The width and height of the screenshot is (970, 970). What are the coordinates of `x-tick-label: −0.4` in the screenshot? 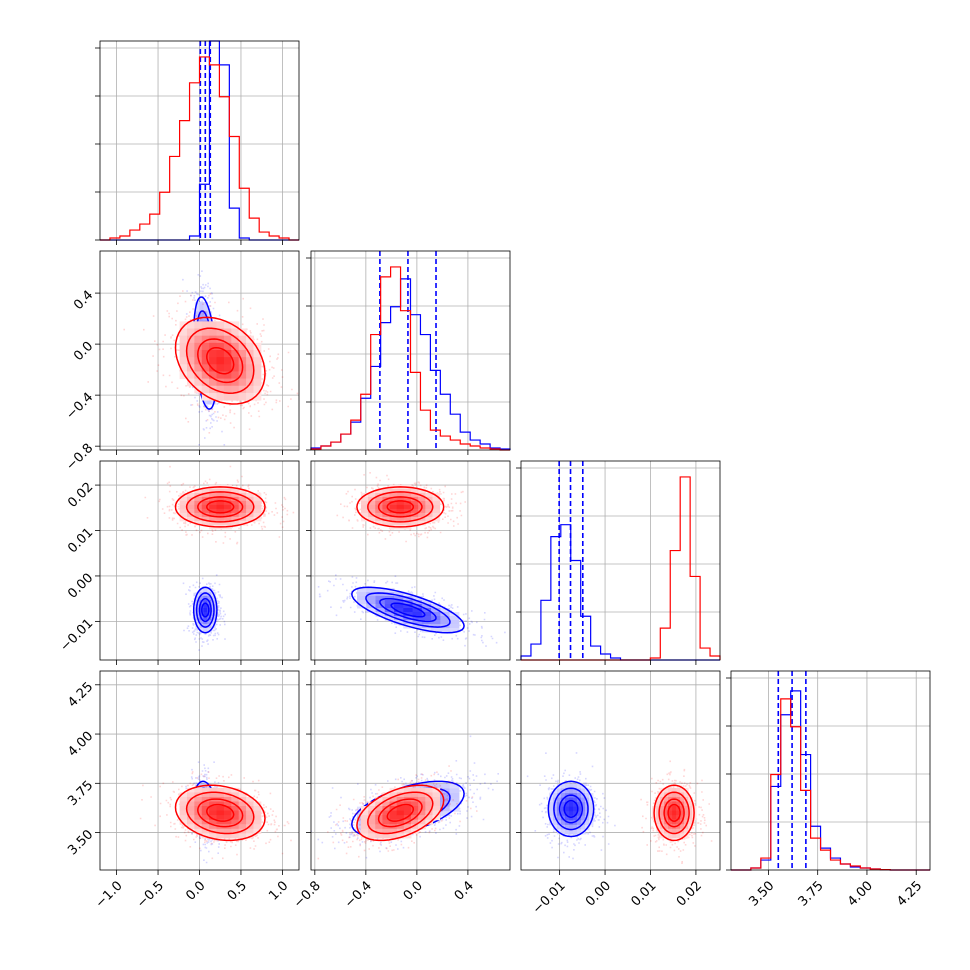 It's located at (358, 894).